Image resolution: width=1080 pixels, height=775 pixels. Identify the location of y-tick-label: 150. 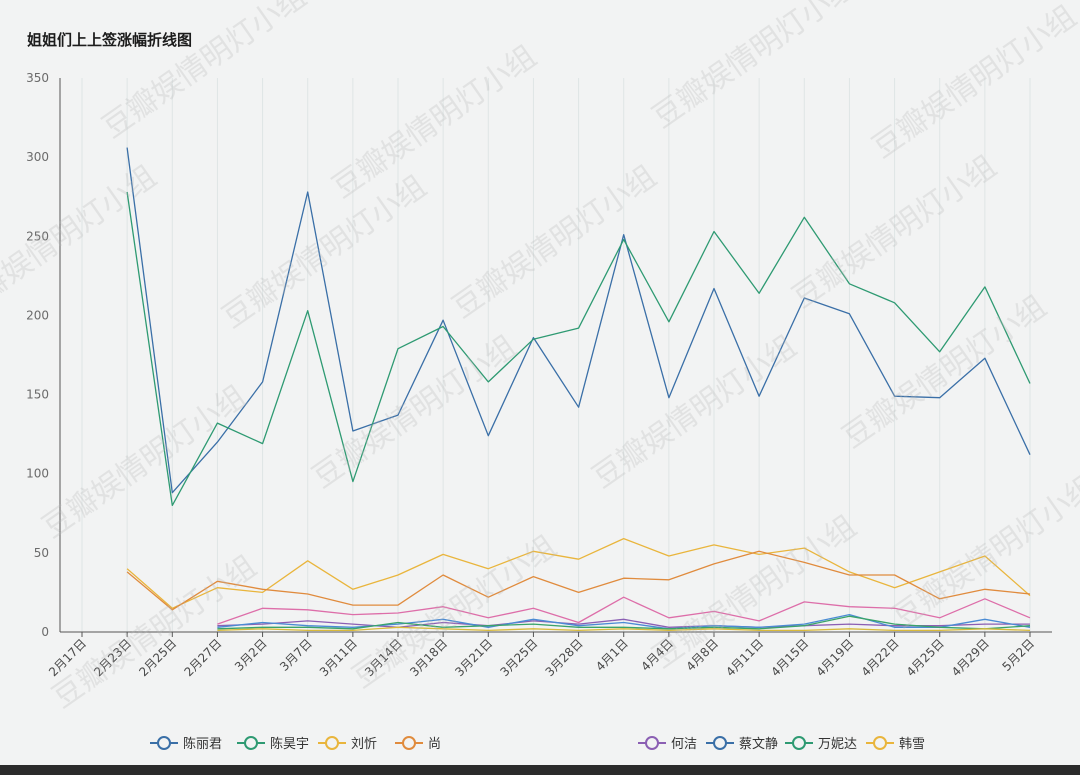
(37, 395).